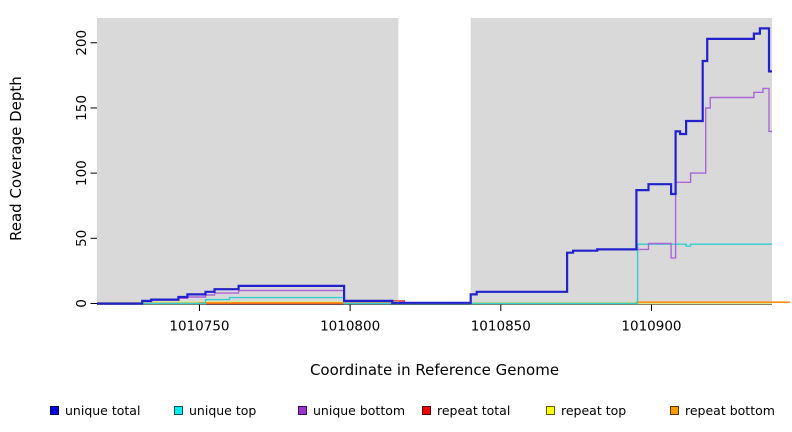  I want to click on y-tick-label: 200, so click(82, 43).